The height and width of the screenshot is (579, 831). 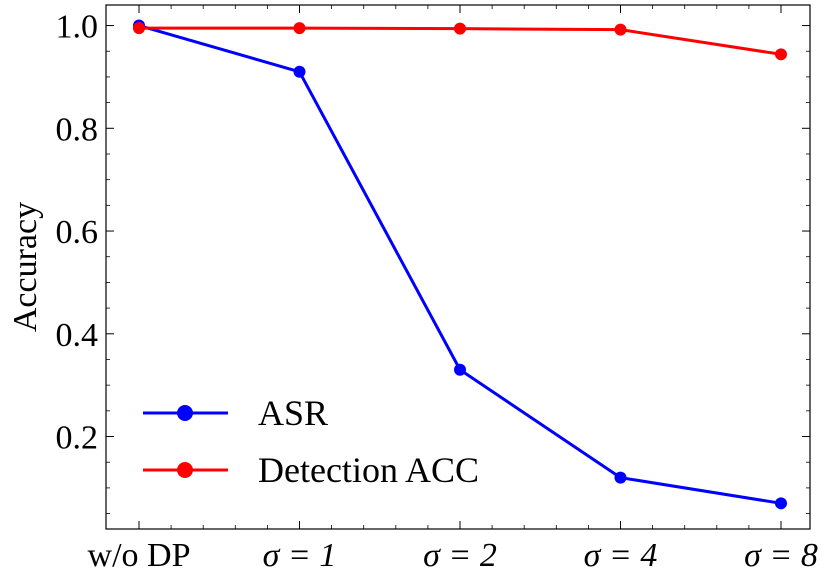 I want to click on y-tick-label: 0.6, so click(x=77, y=232).